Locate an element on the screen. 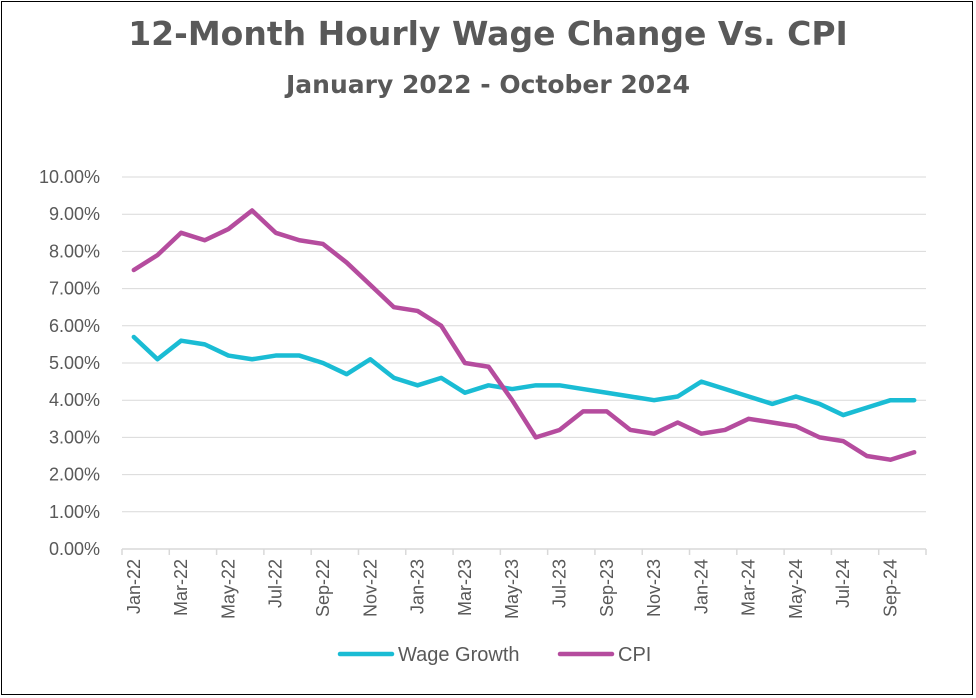 The width and height of the screenshot is (976, 698). y-tick-label: 9.00% is located at coordinates (74, 214).